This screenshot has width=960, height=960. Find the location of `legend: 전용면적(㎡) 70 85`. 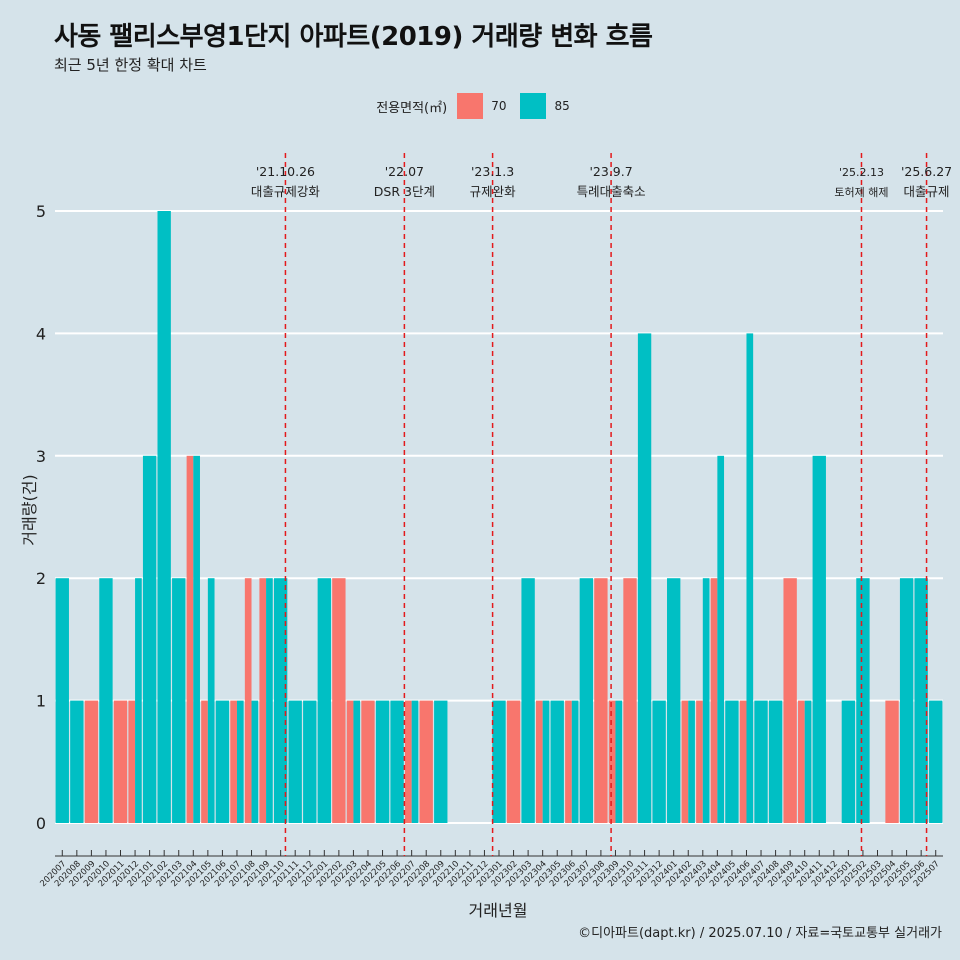

legend: 전용면적(㎡) 70 85 is located at coordinates (480, 106).